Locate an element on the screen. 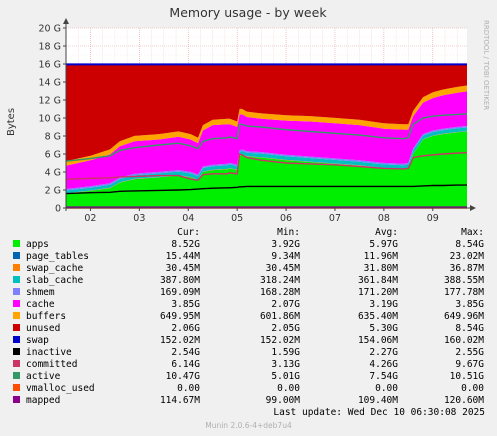 The height and width of the screenshot is (436, 497). legend-value-min: 2.07G is located at coordinates (285, 304).